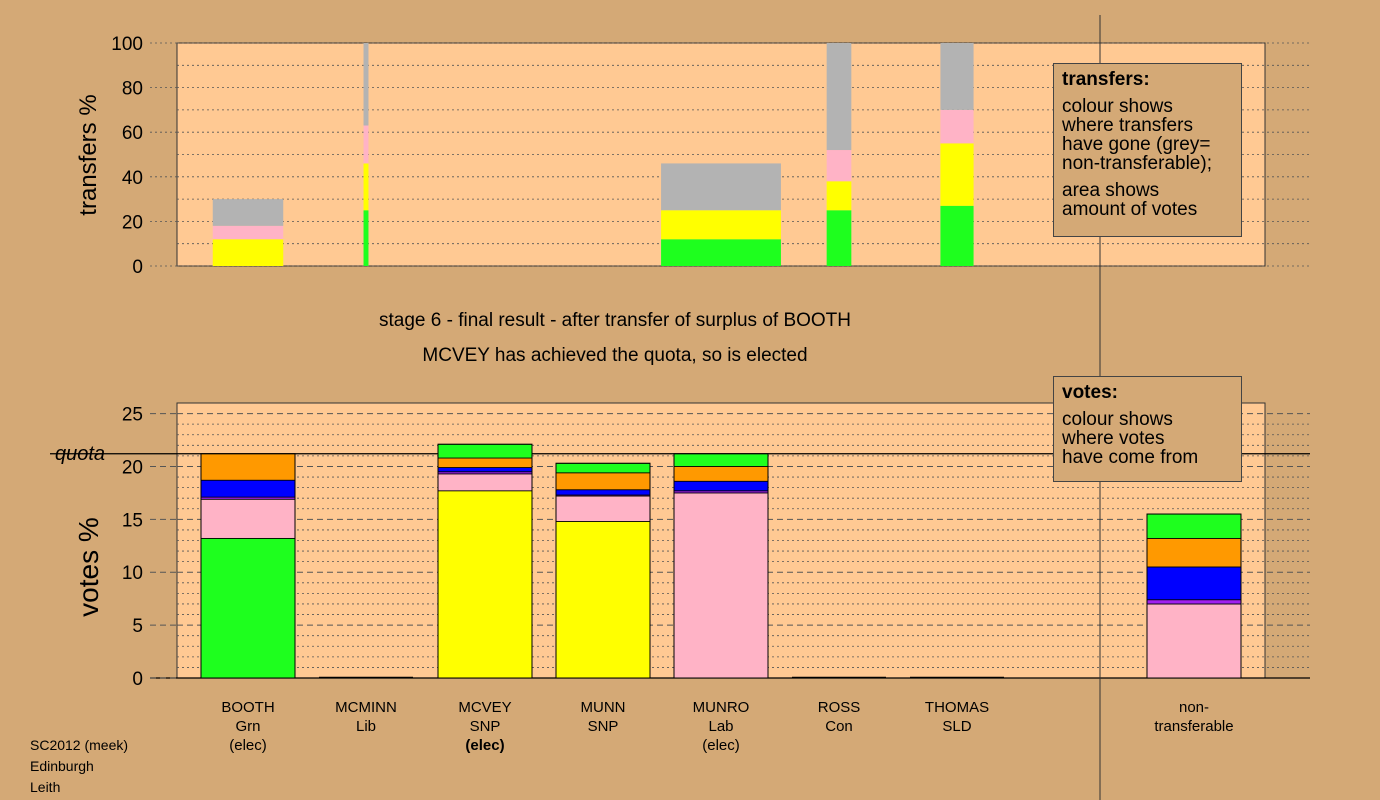  Describe the element at coordinates (1130, 457) in the screenshot. I see `votes-legend-line: have come from` at that location.